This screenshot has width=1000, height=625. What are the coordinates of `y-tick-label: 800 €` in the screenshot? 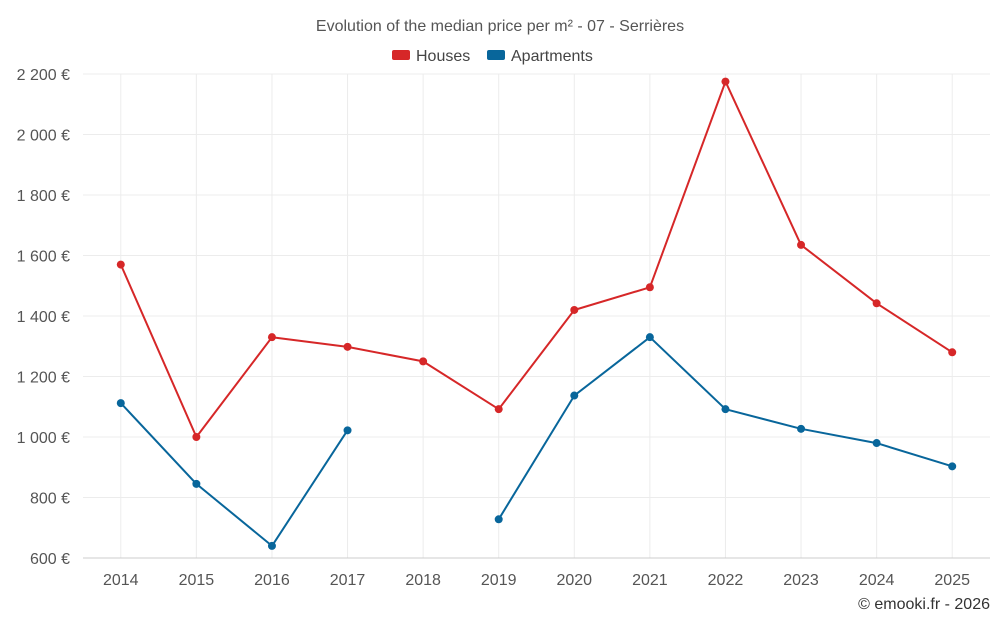 It's located at (50, 499).